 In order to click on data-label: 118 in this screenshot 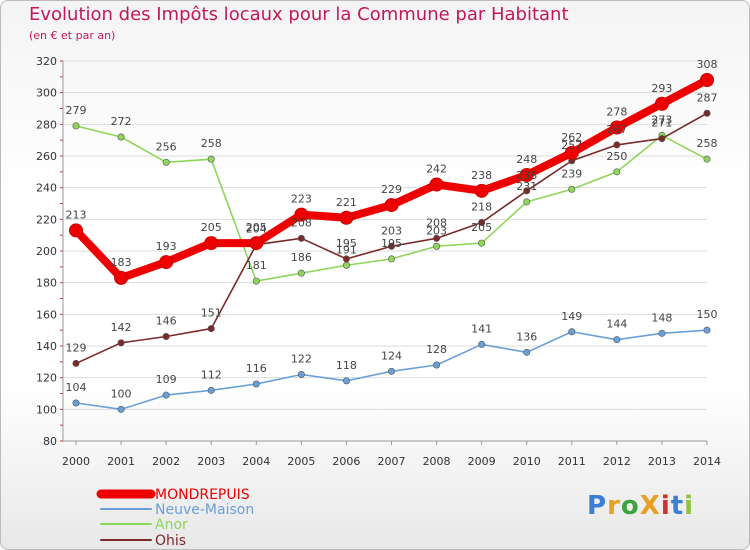, I will do `click(346, 365)`.